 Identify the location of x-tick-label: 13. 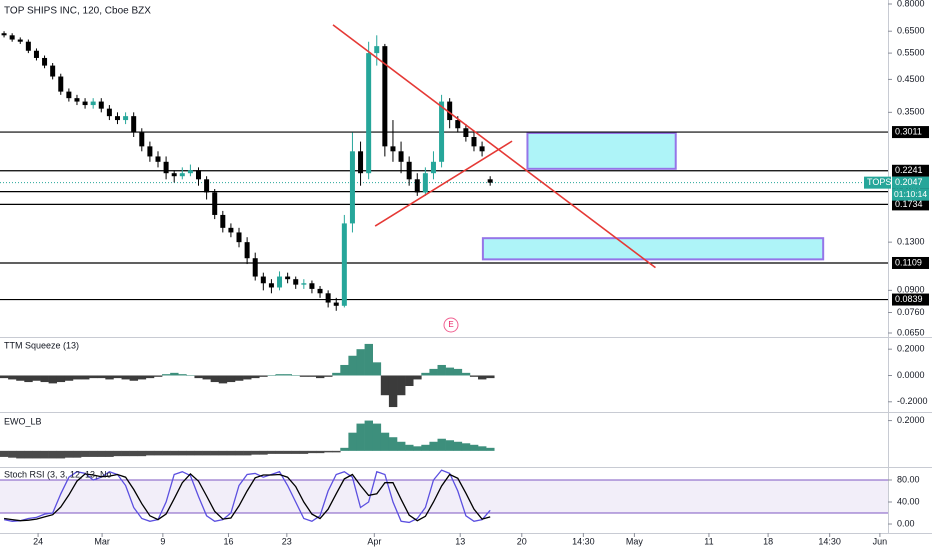
(460, 541).